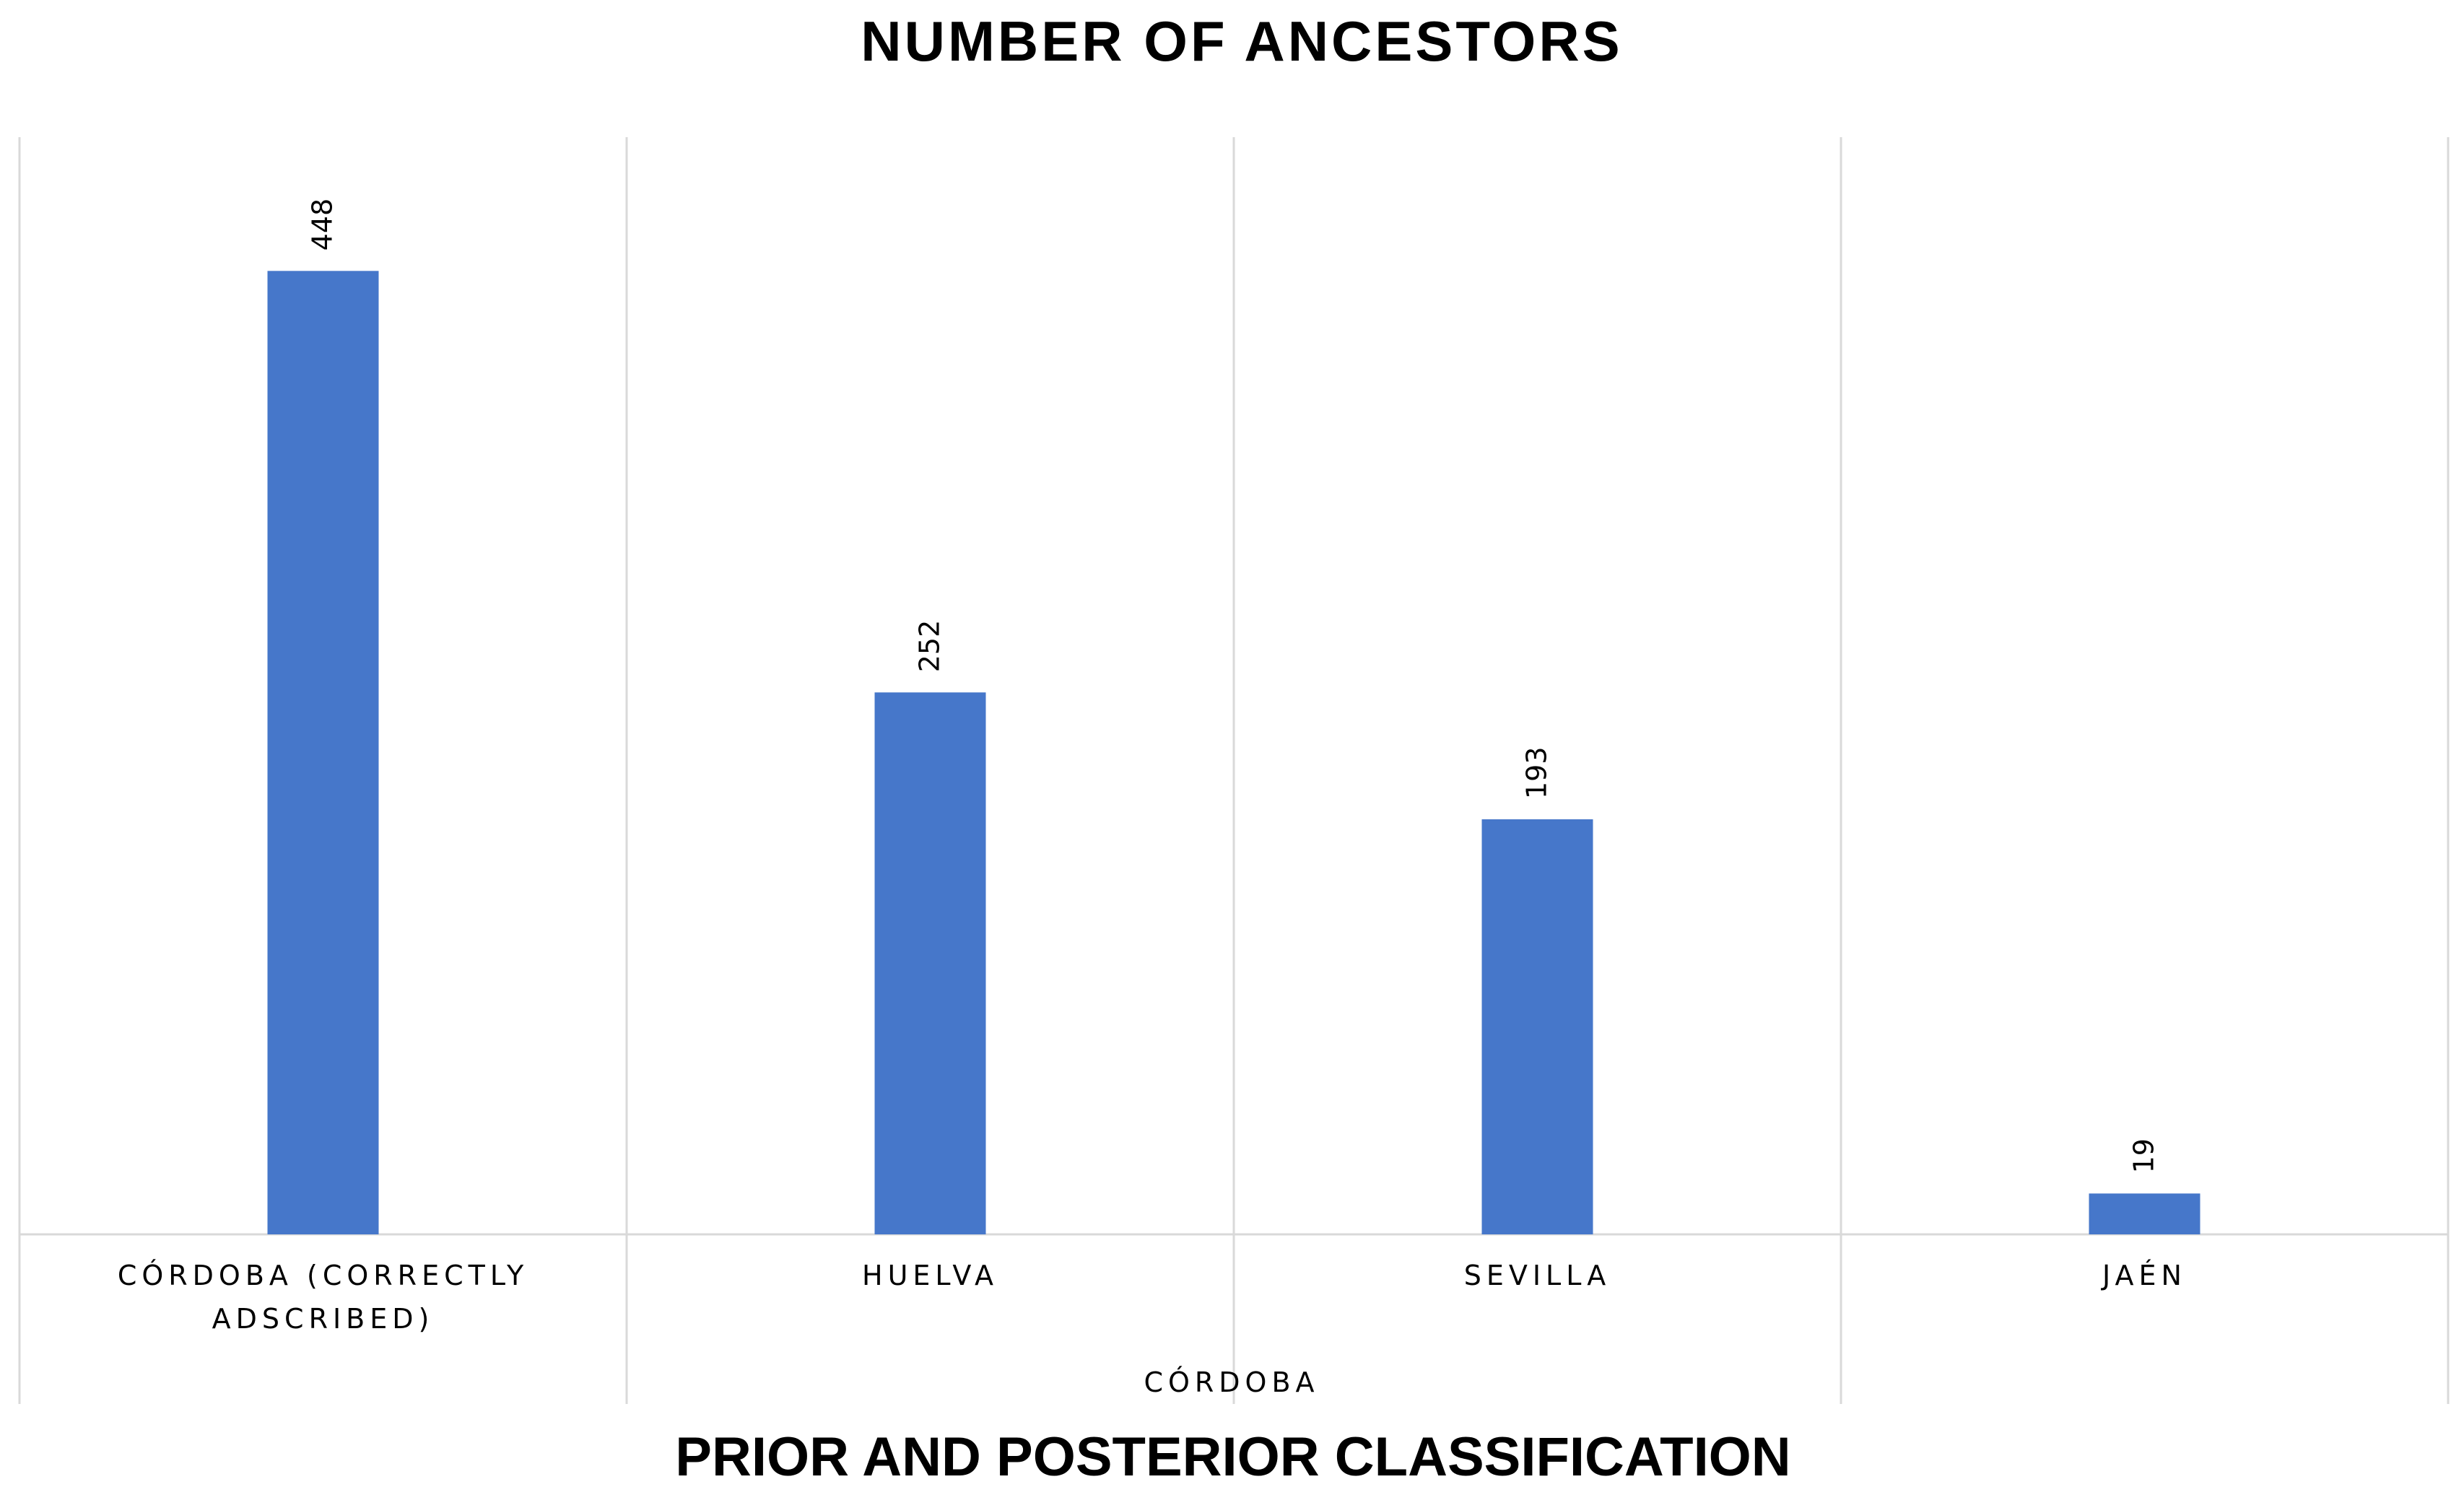 This screenshot has height=1500, width=2464. Describe the element at coordinates (323, 1275) in the screenshot. I see `category-tick-label: CÓRDOBA (CORRECTLY` at that location.